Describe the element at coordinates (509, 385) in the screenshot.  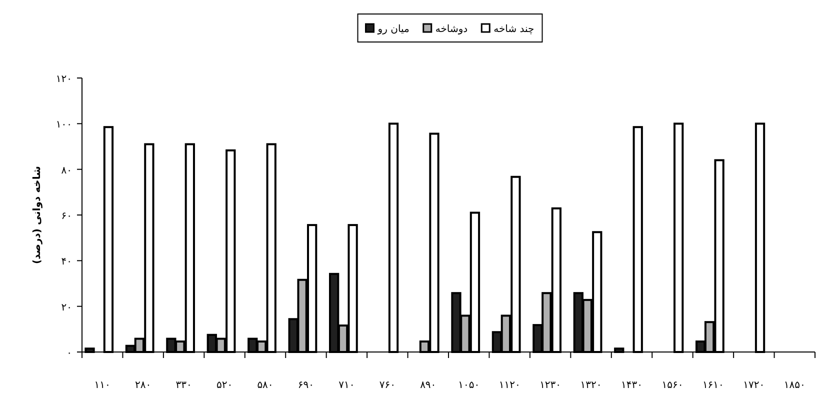
I see `x-tick-label: ۱۱۲۰` at that location.